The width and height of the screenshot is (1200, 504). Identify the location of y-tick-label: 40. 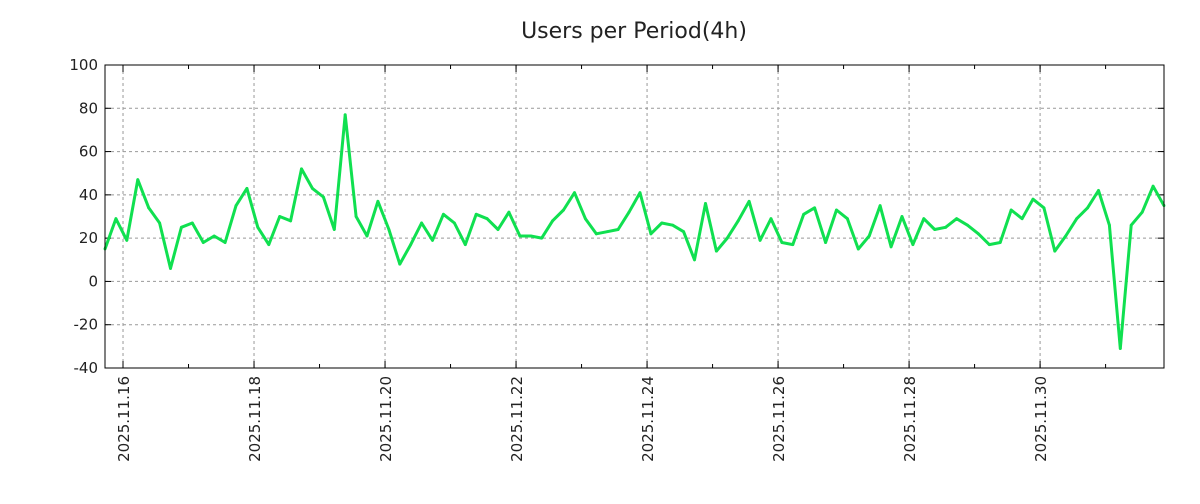
(88, 195).